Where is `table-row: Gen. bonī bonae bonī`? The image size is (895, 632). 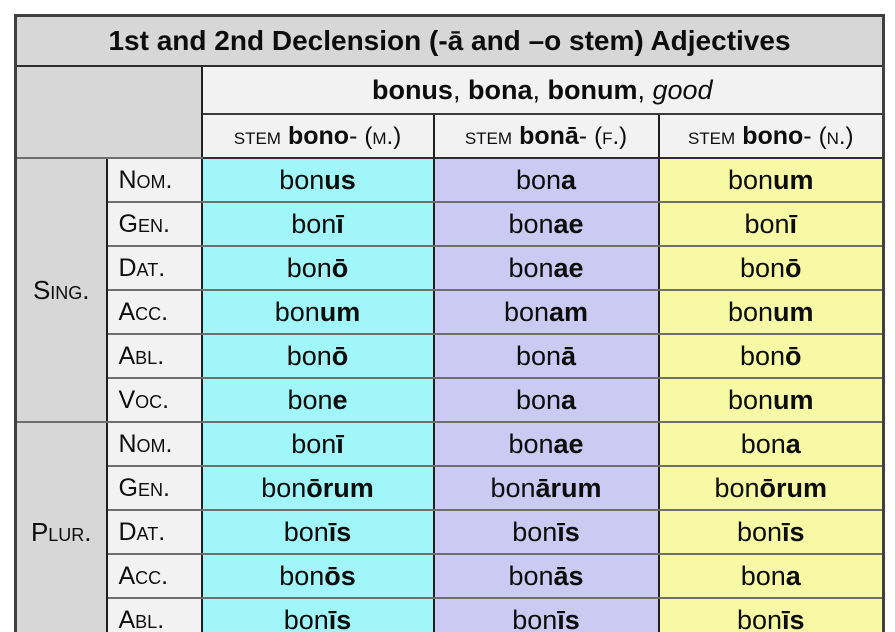 table-row: Gen. bonī bonae bonī is located at coordinates (450, 224).